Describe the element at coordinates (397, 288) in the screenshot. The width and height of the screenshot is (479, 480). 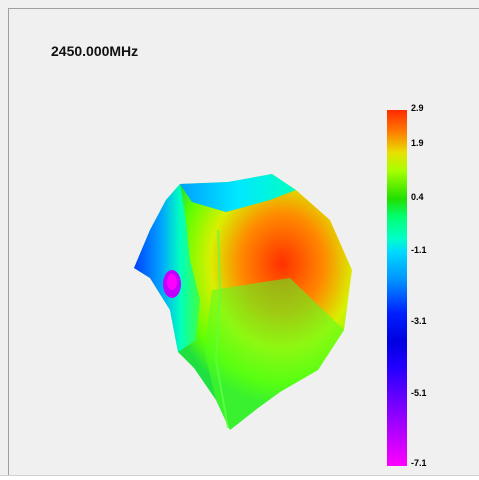
I see `color-scale-bar` at that location.